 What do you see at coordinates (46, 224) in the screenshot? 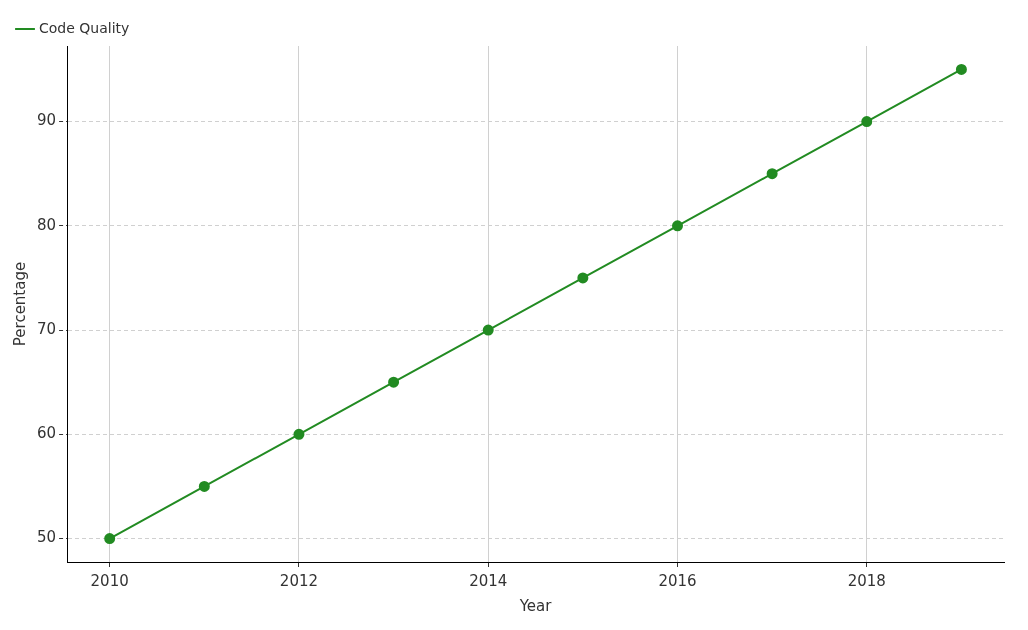
I see `y-tick-label: 80` at bounding box center [46, 224].